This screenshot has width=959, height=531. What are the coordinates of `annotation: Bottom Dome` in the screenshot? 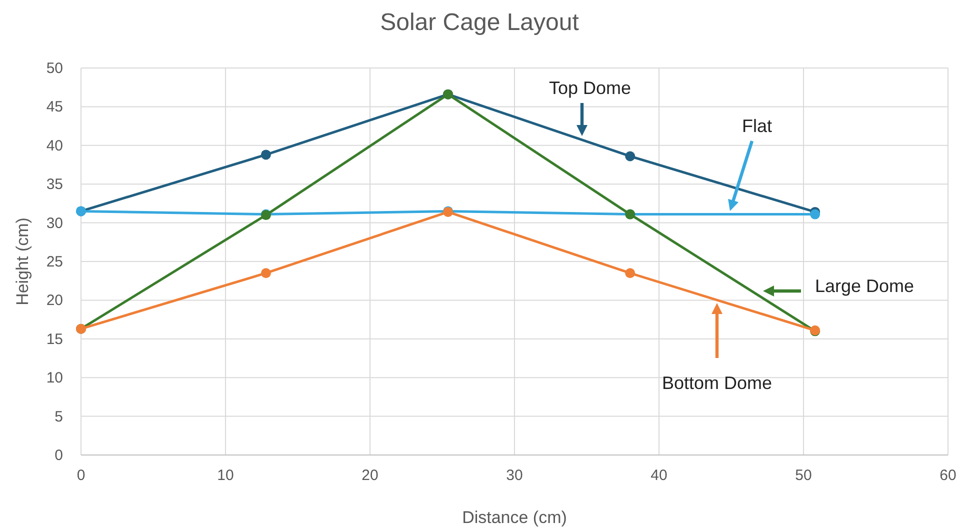 It's located at (717, 383).